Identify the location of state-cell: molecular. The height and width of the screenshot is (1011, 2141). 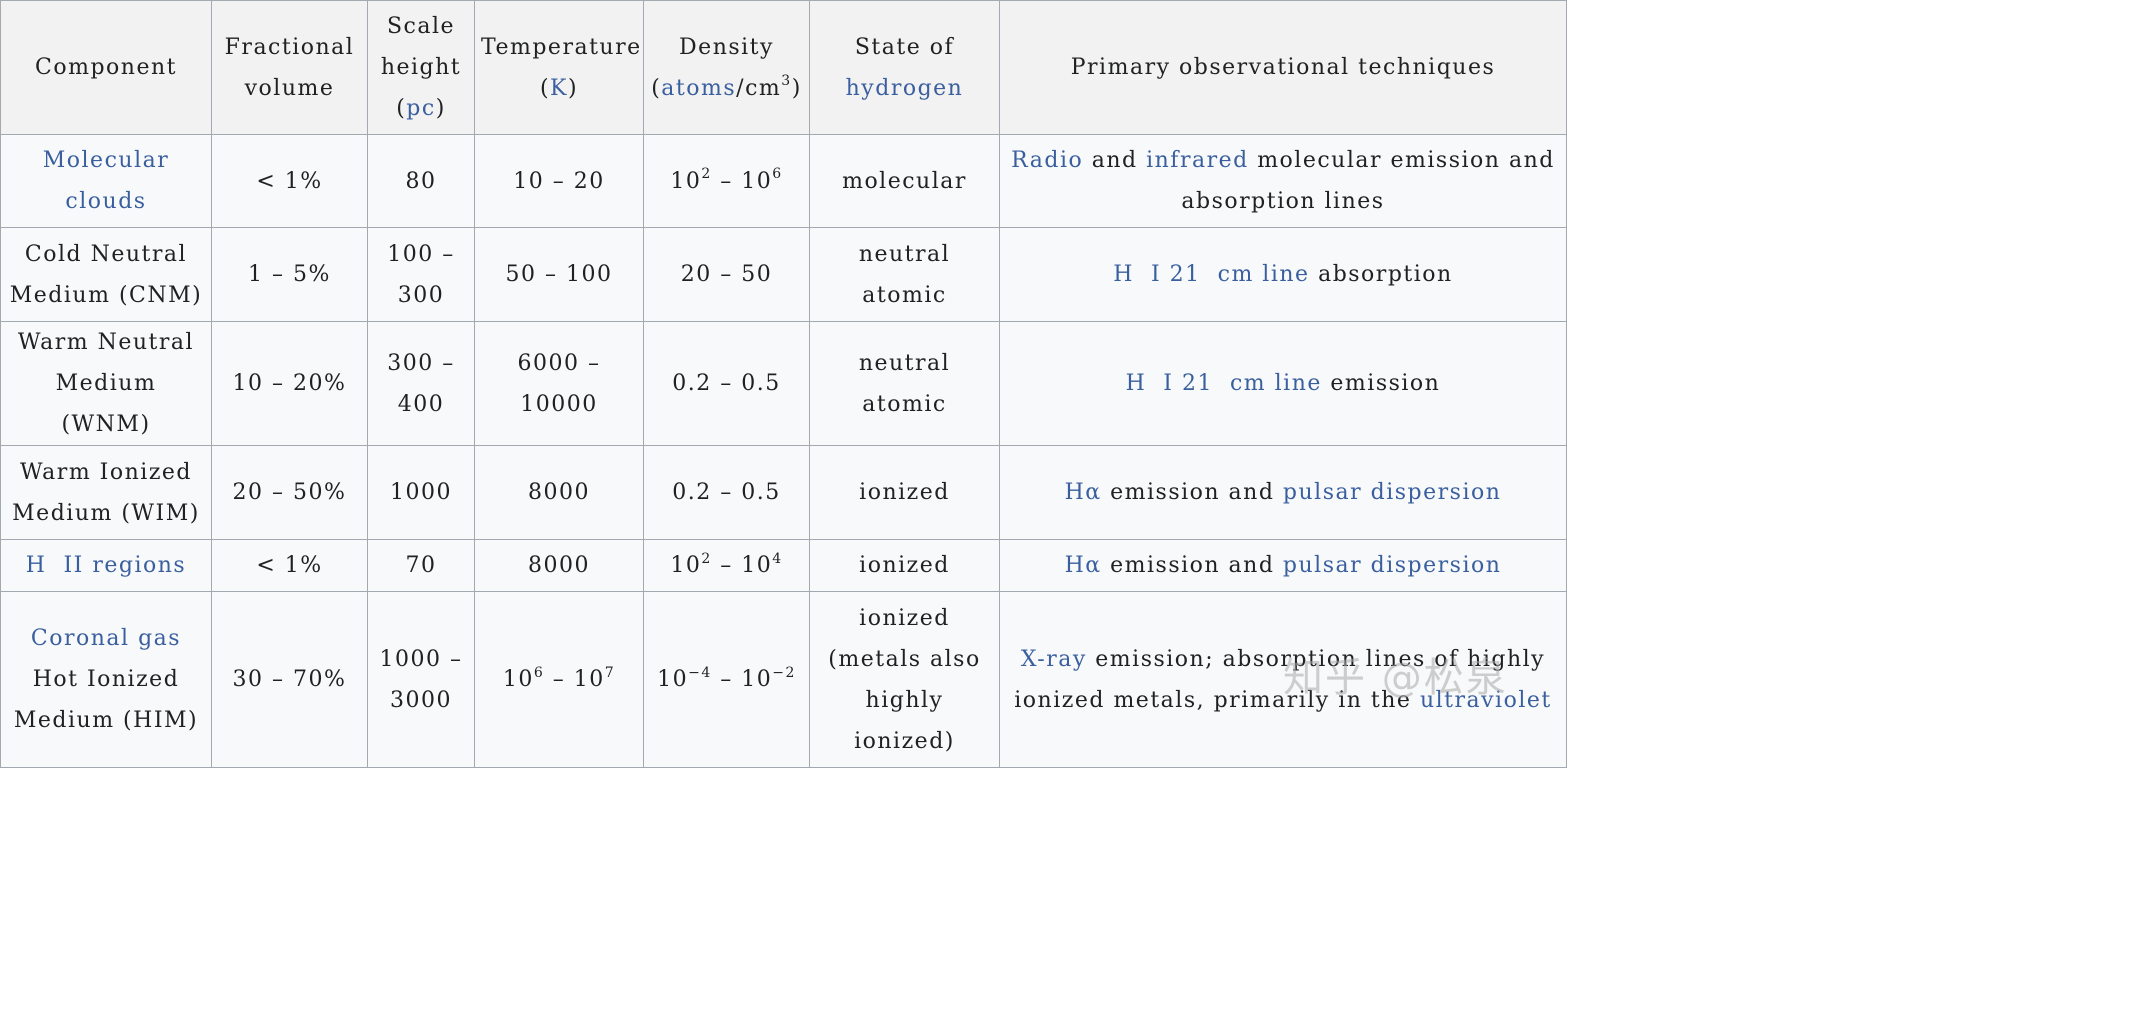
(904, 181).